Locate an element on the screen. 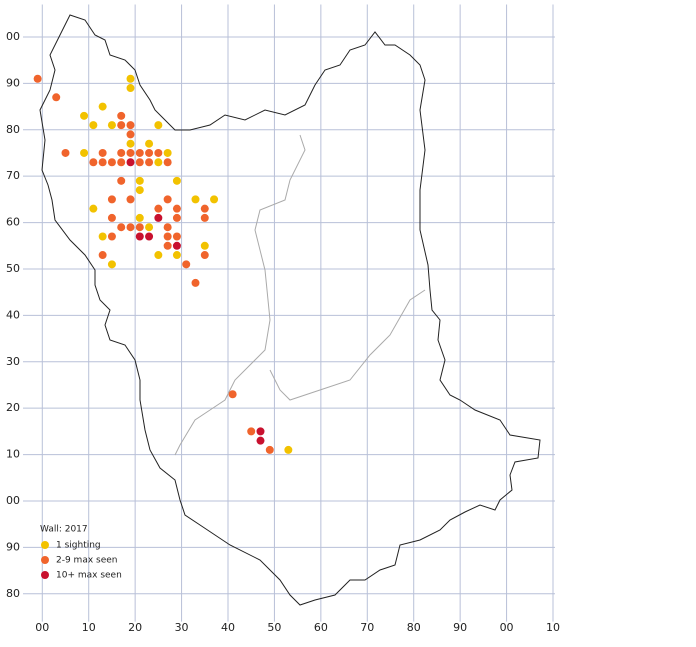 The width and height of the screenshot is (696, 647). x-tick-label: 70 is located at coordinates (367, 627).